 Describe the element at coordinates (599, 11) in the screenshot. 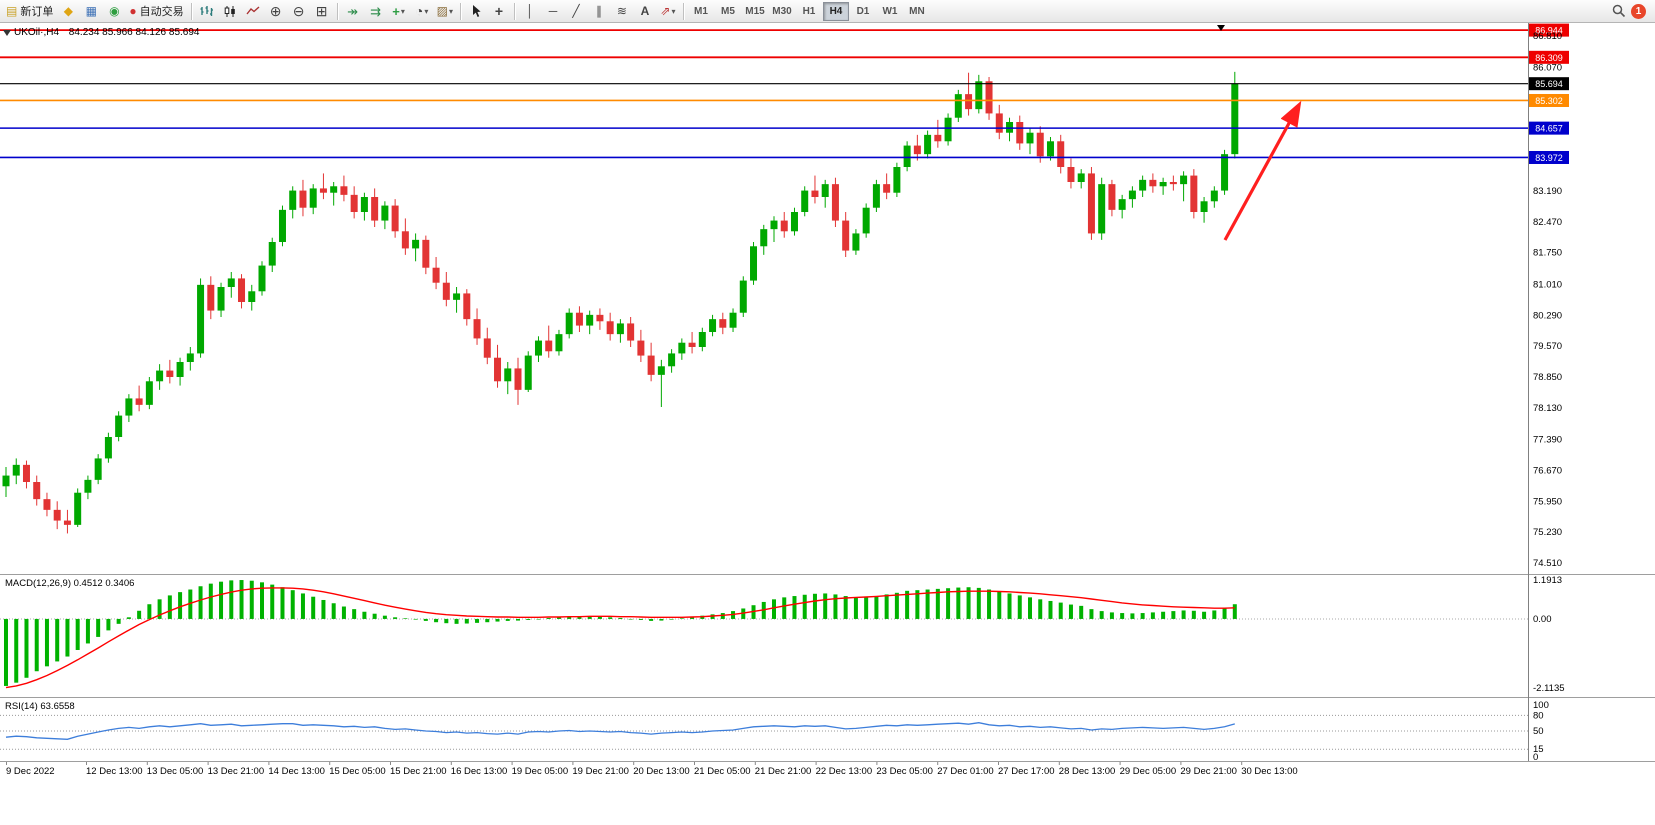

I see `channel-button: ∥` at that location.